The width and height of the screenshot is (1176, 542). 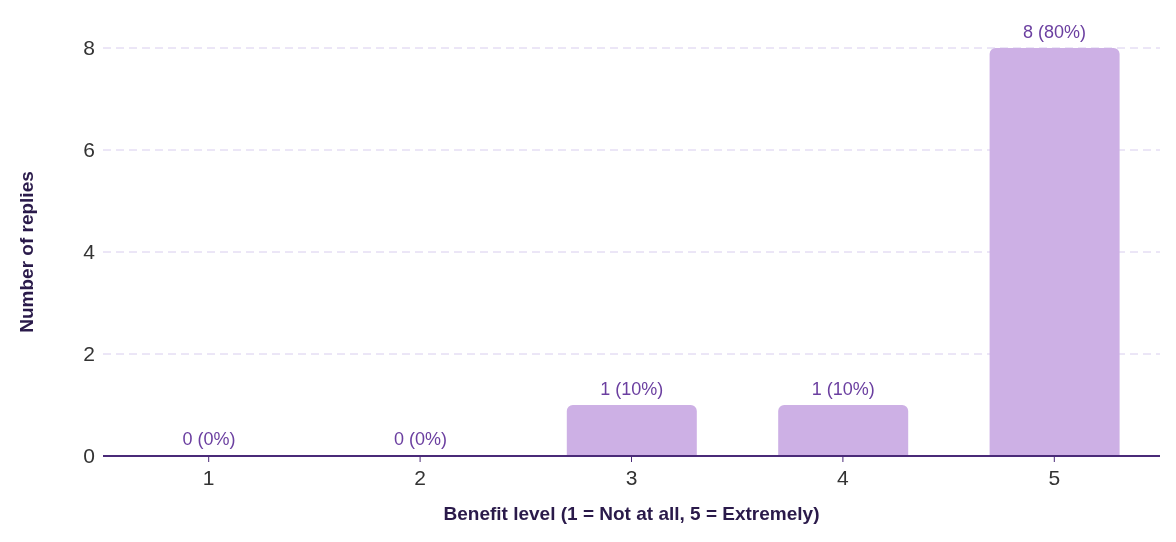 I want to click on x-tick-label: 2, so click(x=420, y=477).